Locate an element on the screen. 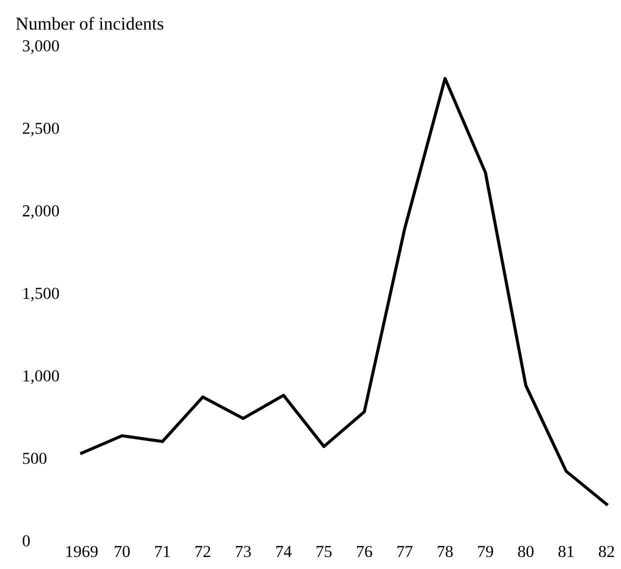 The width and height of the screenshot is (621, 569). x-tick-label: 1969 is located at coordinates (82, 552).